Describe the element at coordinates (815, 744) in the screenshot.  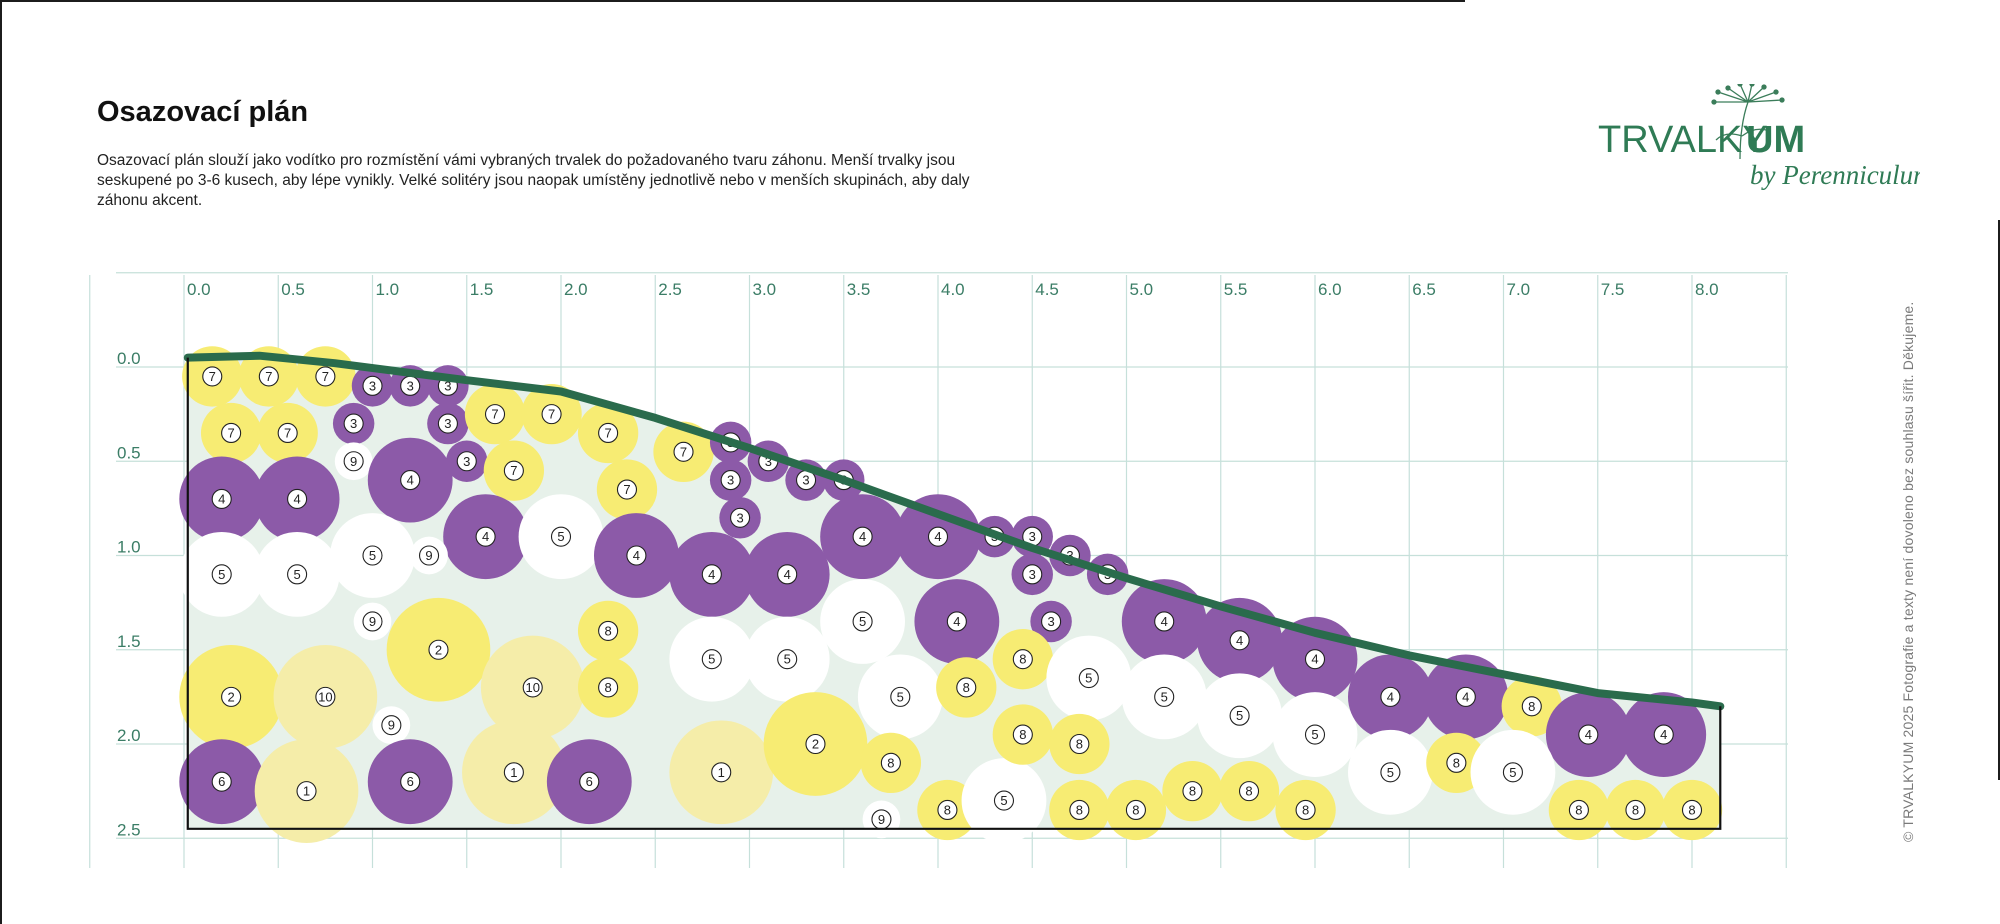
I see `plant-yellow: 2` at that location.